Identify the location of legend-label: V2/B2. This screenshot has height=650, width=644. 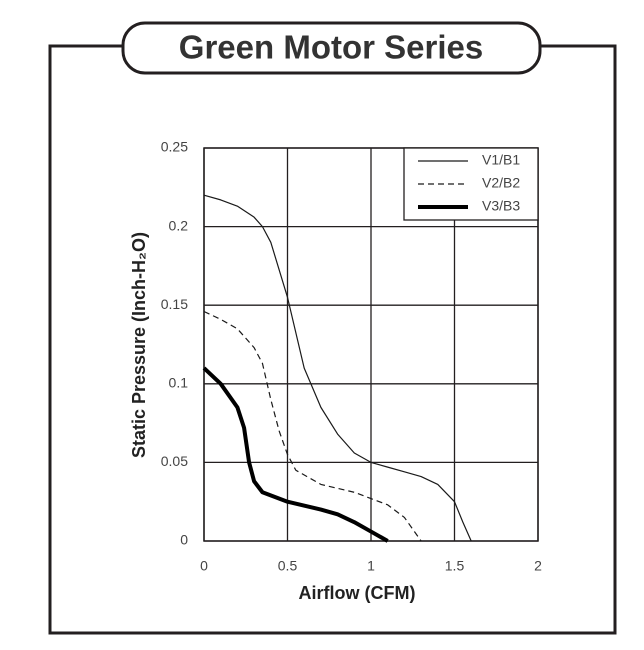
(501, 183).